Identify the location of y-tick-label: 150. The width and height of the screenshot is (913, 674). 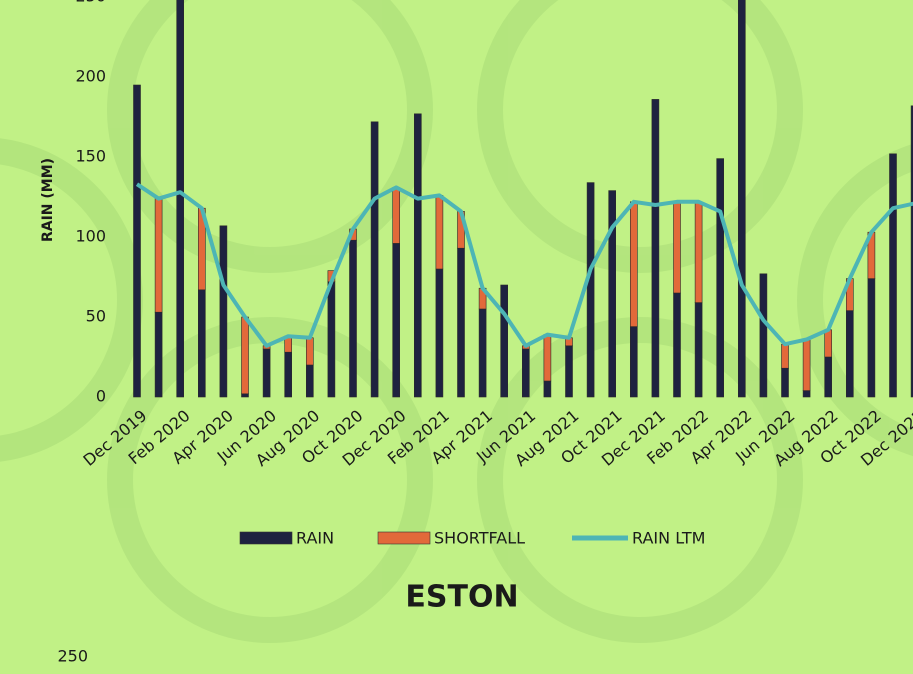
(90, 156).